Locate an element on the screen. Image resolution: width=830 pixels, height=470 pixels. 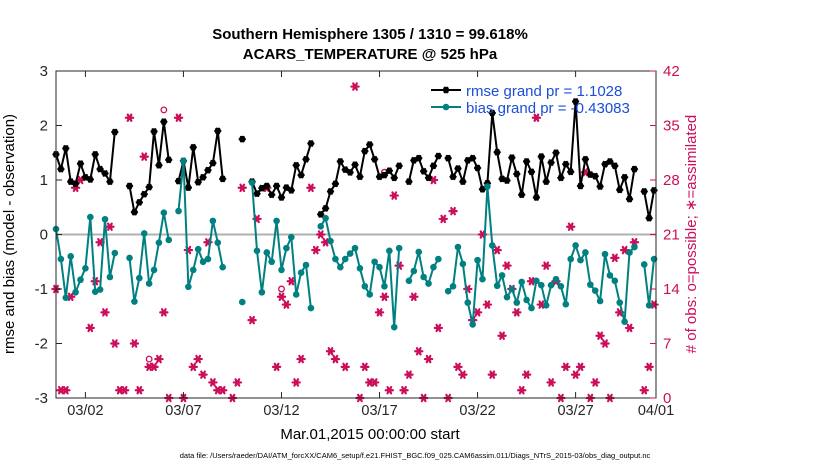
y-tick-label: -2 is located at coordinates (41, 344).